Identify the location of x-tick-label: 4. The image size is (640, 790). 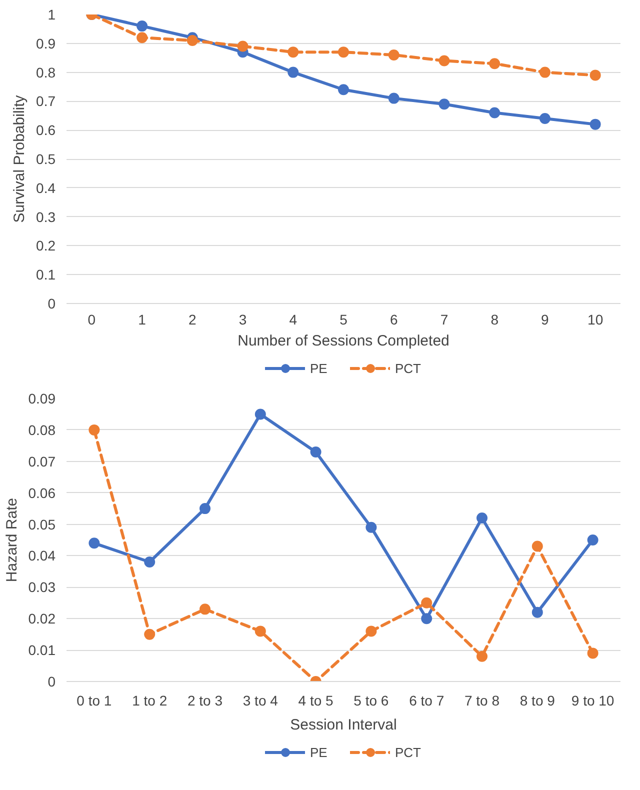
(293, 320).